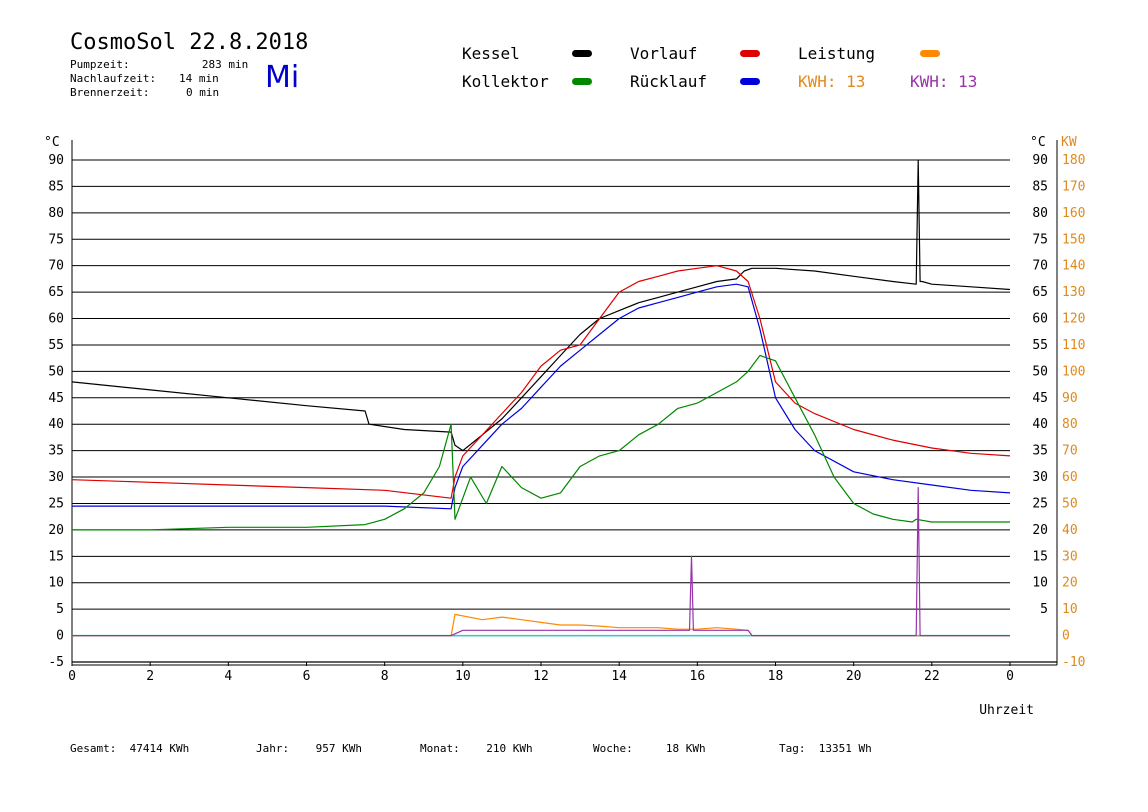 This screenshot has height=812, width=1148. I want to click on y-tick-left: 70, so click(56, 266).